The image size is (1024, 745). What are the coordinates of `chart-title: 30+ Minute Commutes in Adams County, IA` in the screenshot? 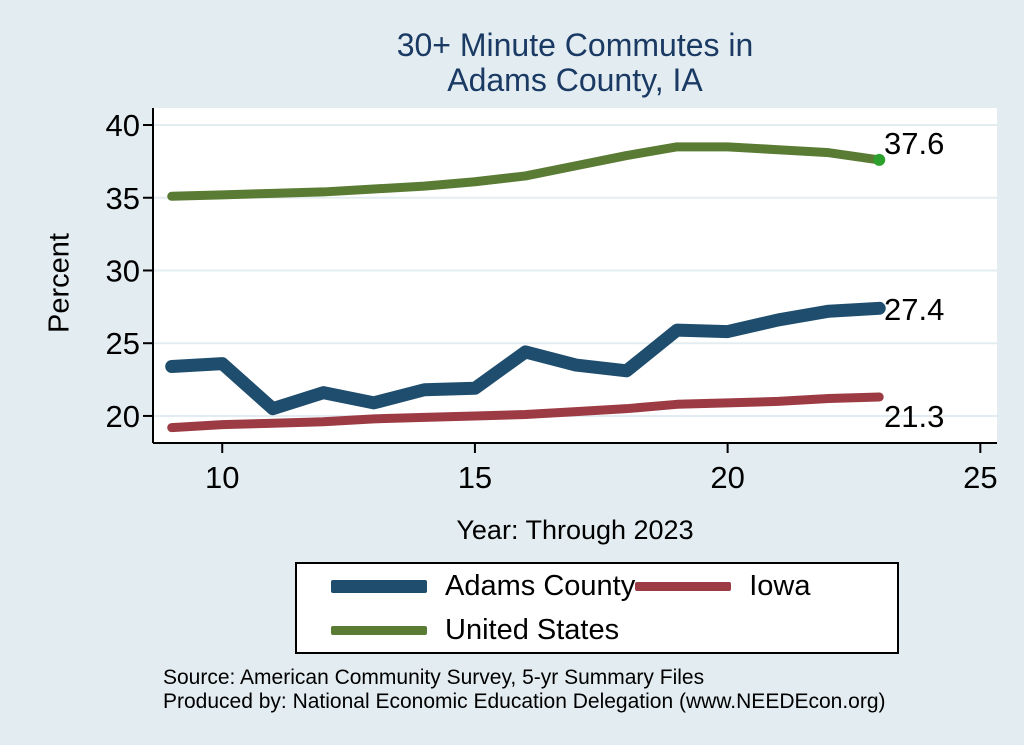 It's located at (575, 63).